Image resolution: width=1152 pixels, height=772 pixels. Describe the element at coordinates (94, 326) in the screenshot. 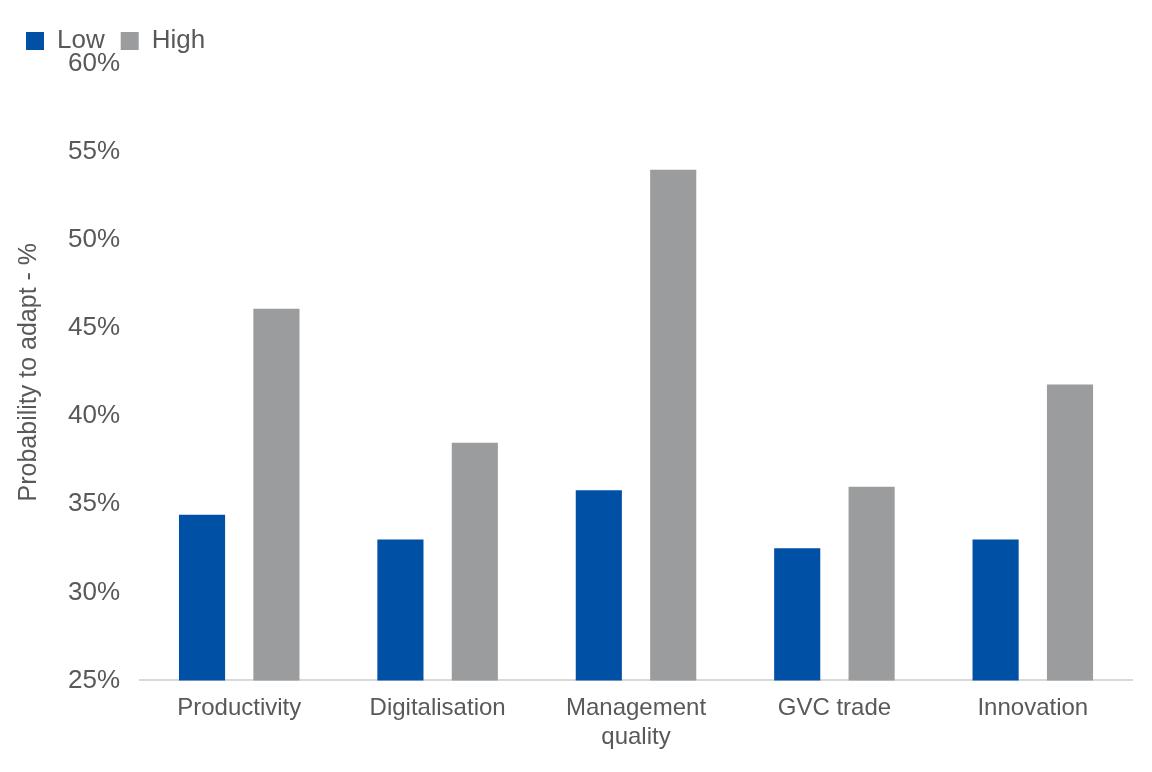

I see `y-tick-label: 45%` at that location.